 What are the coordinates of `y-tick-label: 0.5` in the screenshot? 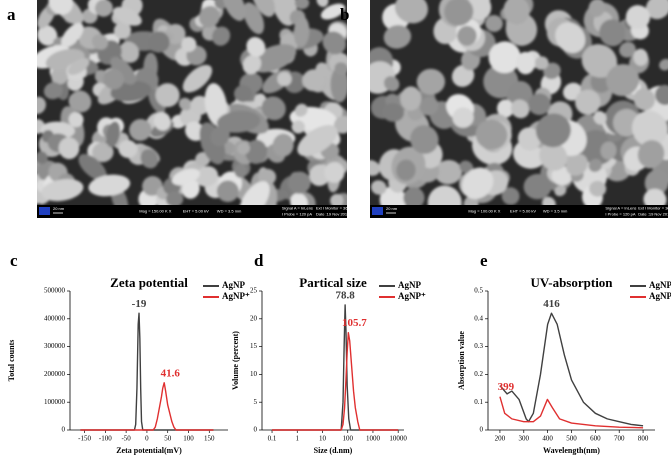 It's located at (478, 291).